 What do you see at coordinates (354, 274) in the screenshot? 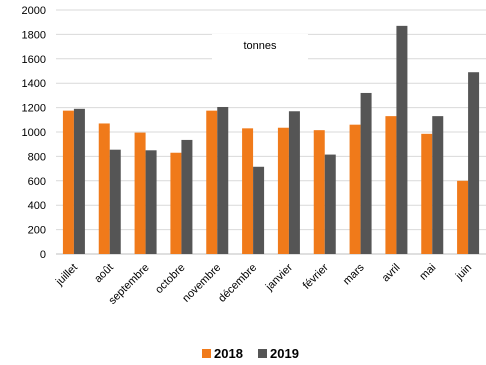
I see `x-tick-label: mars` at bounding box center [354, 274].